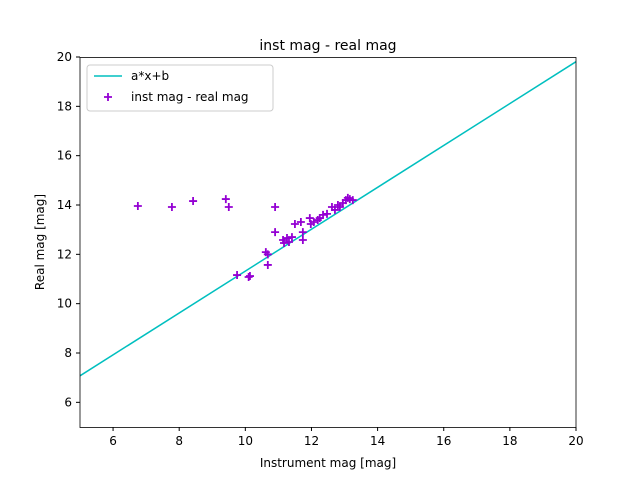 The height and width of the screenshot is (484, 640). What do you see at coordinates (180, 88) in the screenshot?
I see `legend: a*x+b inst mag - real mag` at bounding box center [180, 88].